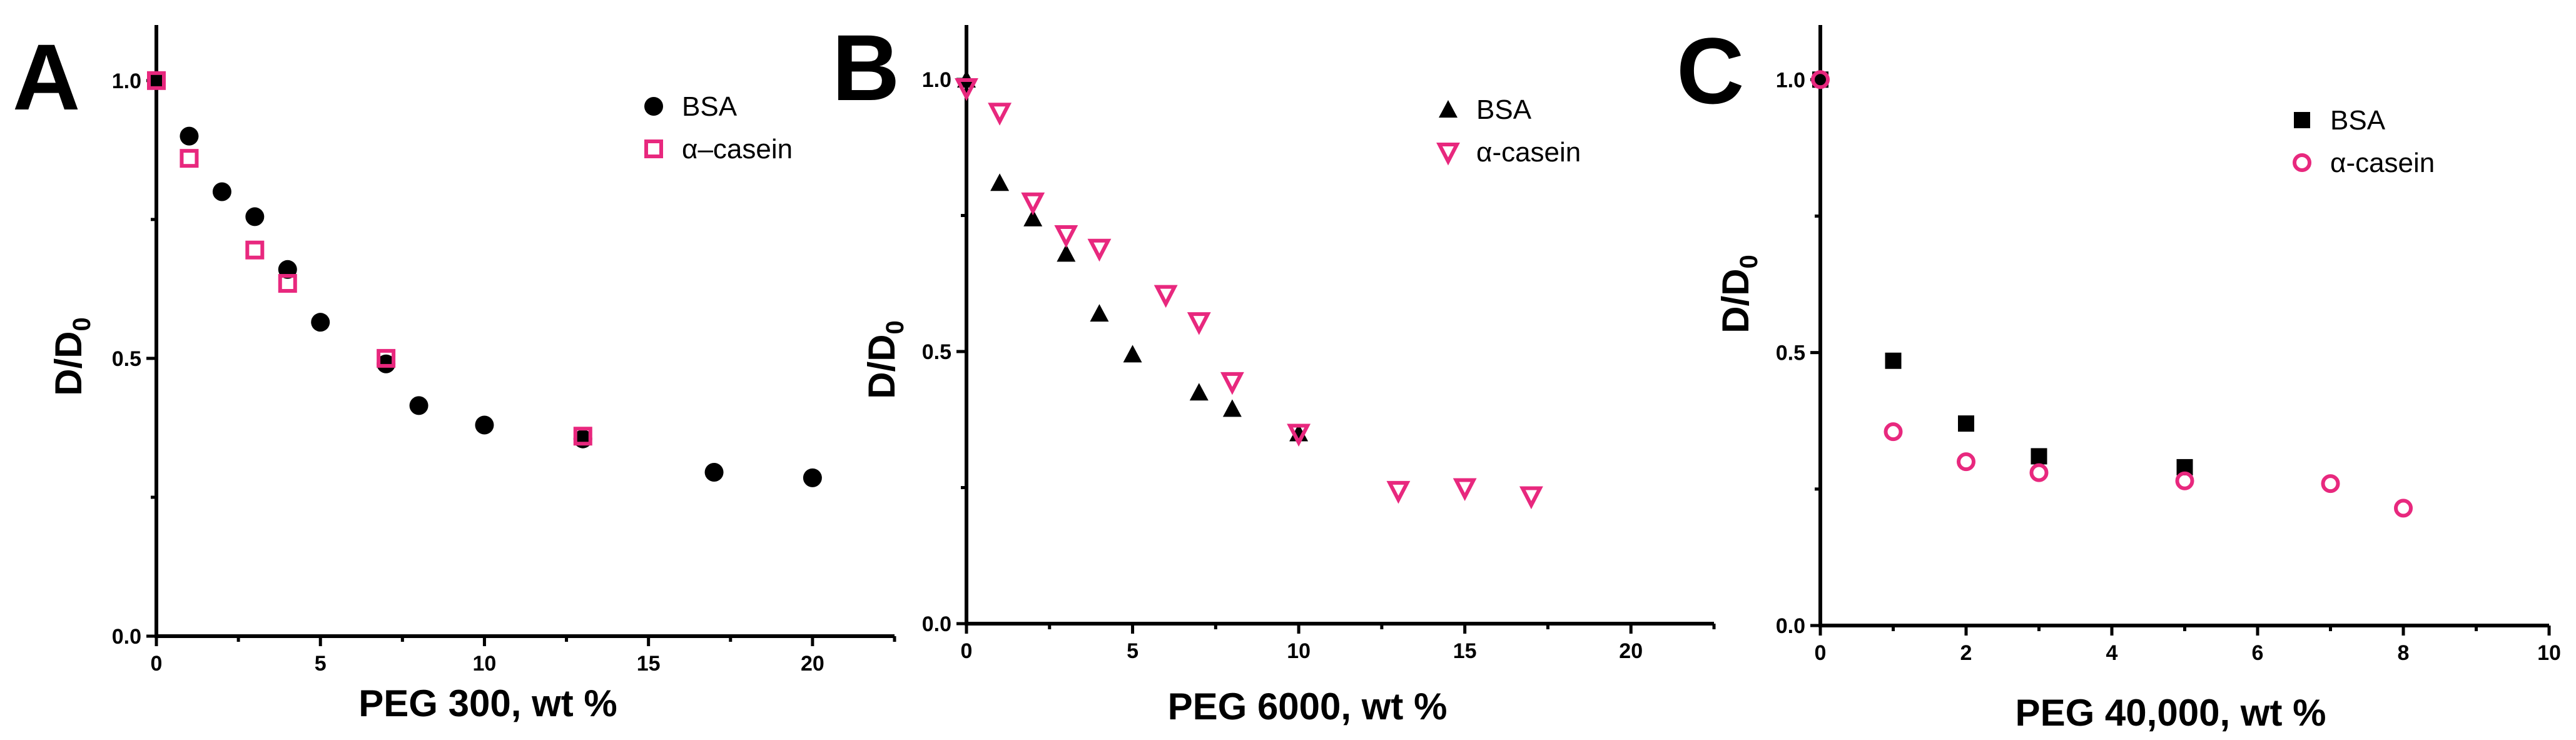  Describe the element at coordinates (46, 76) in the screenshot. I see `panel-letter: A` at that location.